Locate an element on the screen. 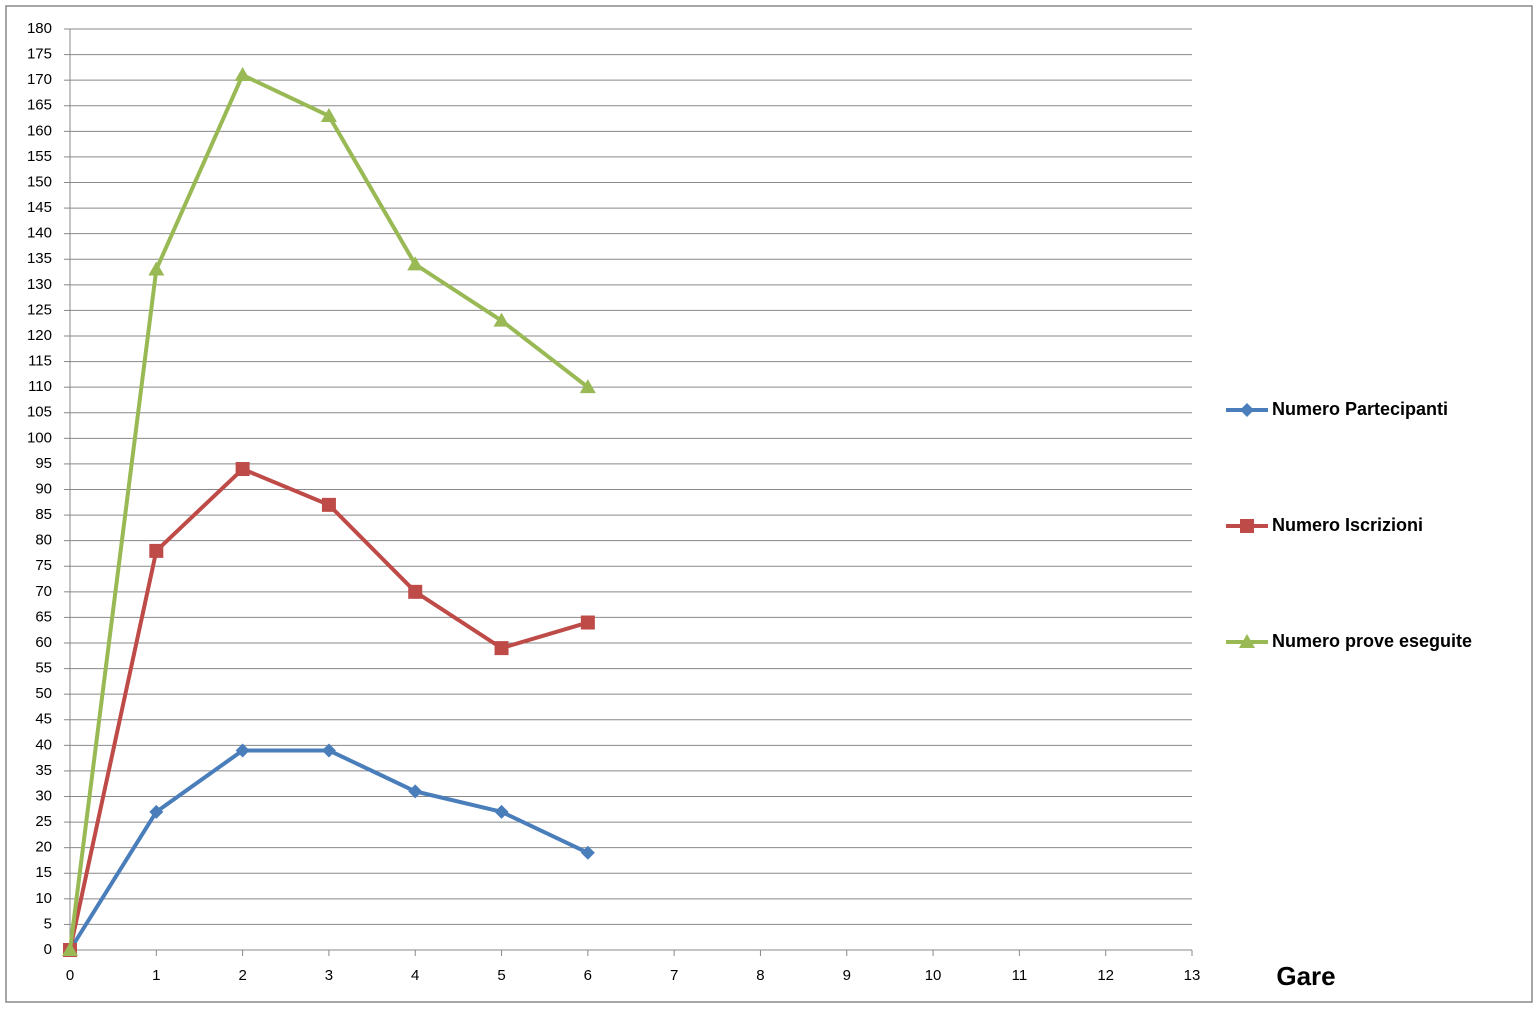  y-tick-label: 180 is located at coordinates (39, 28).